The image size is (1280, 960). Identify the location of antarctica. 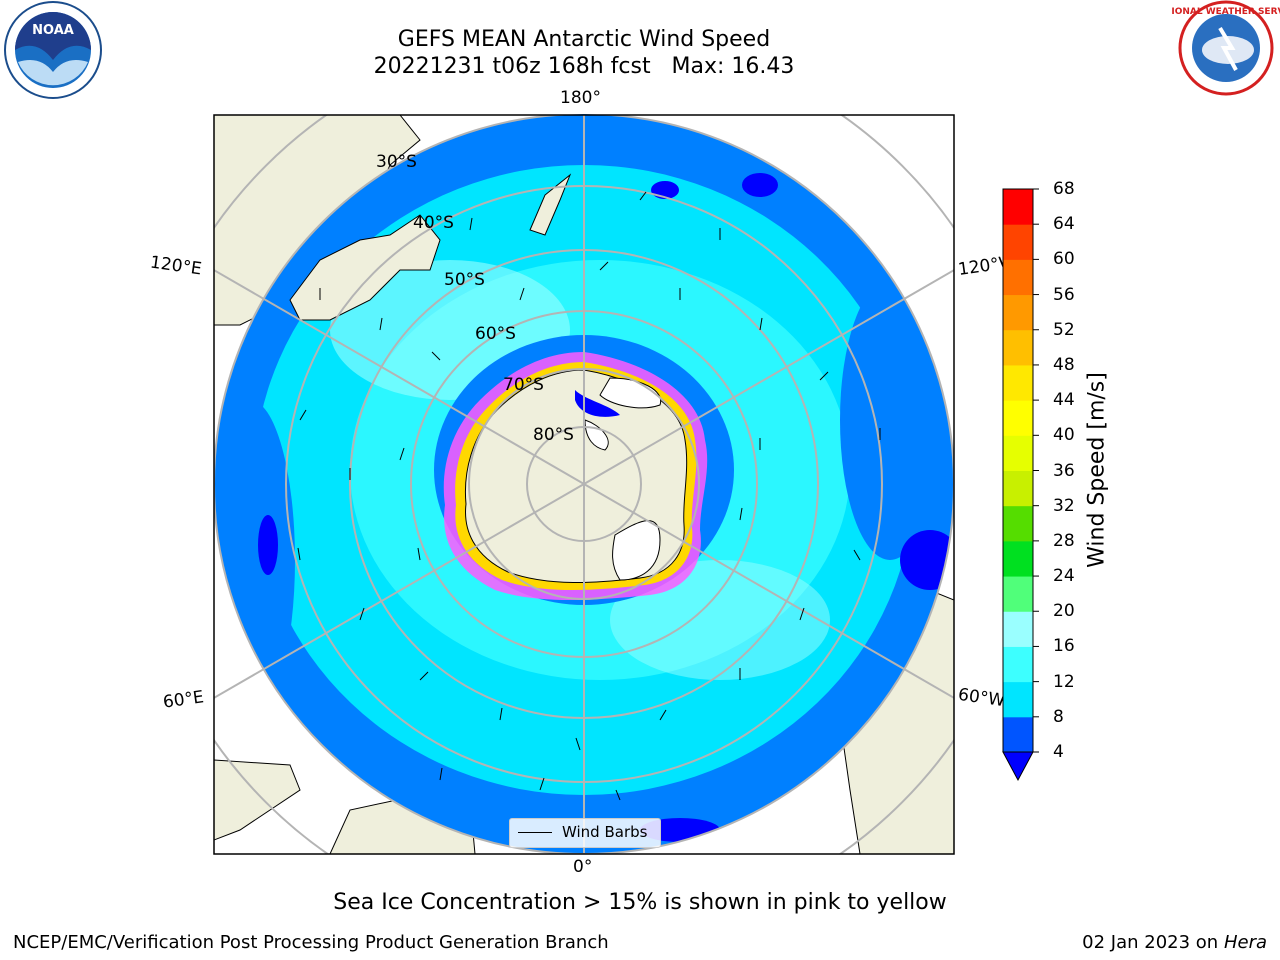
(575, 476).